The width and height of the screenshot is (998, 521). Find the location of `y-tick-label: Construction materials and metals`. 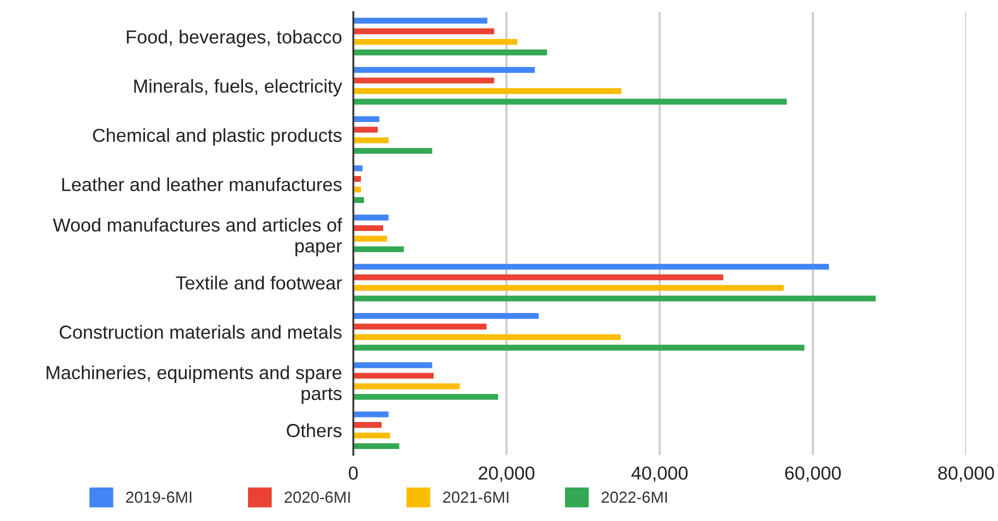

y-tick-label: Construction materials and metals is located at coordinates (201, 332).